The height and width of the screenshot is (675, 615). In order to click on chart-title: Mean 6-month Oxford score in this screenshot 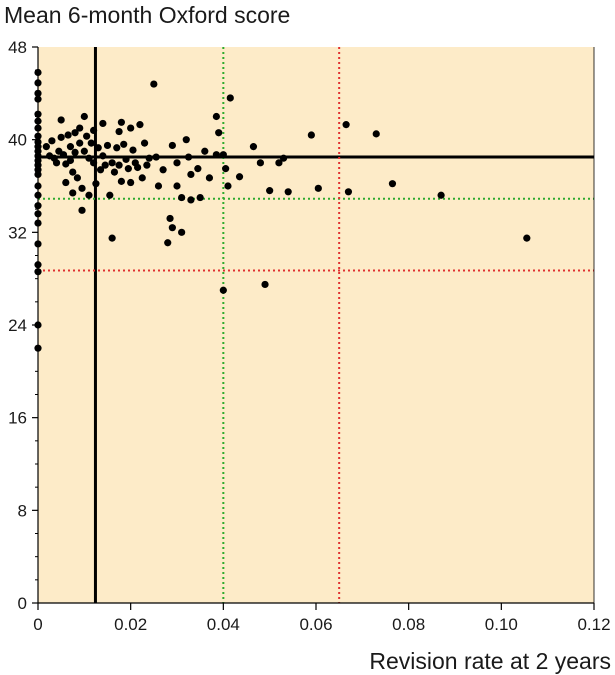, I will do `click(147, 15)`.